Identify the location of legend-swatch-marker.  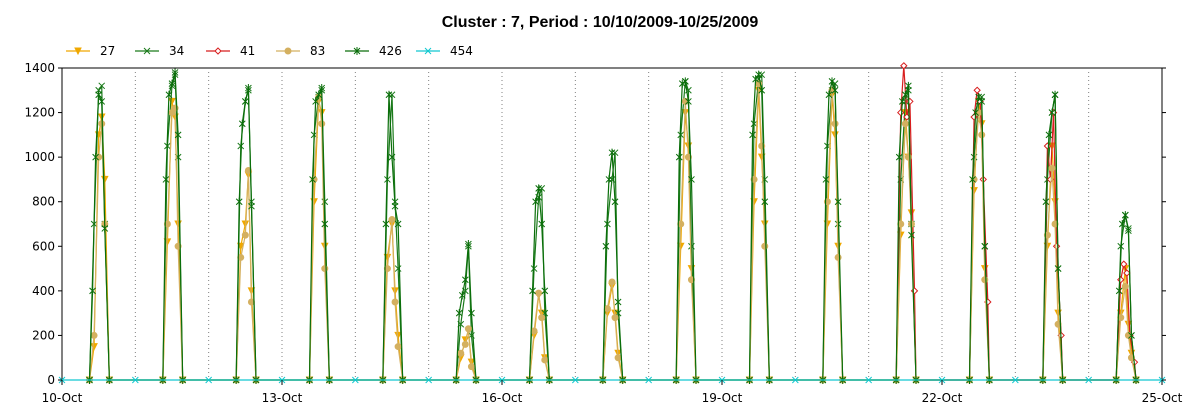
(357, 51).